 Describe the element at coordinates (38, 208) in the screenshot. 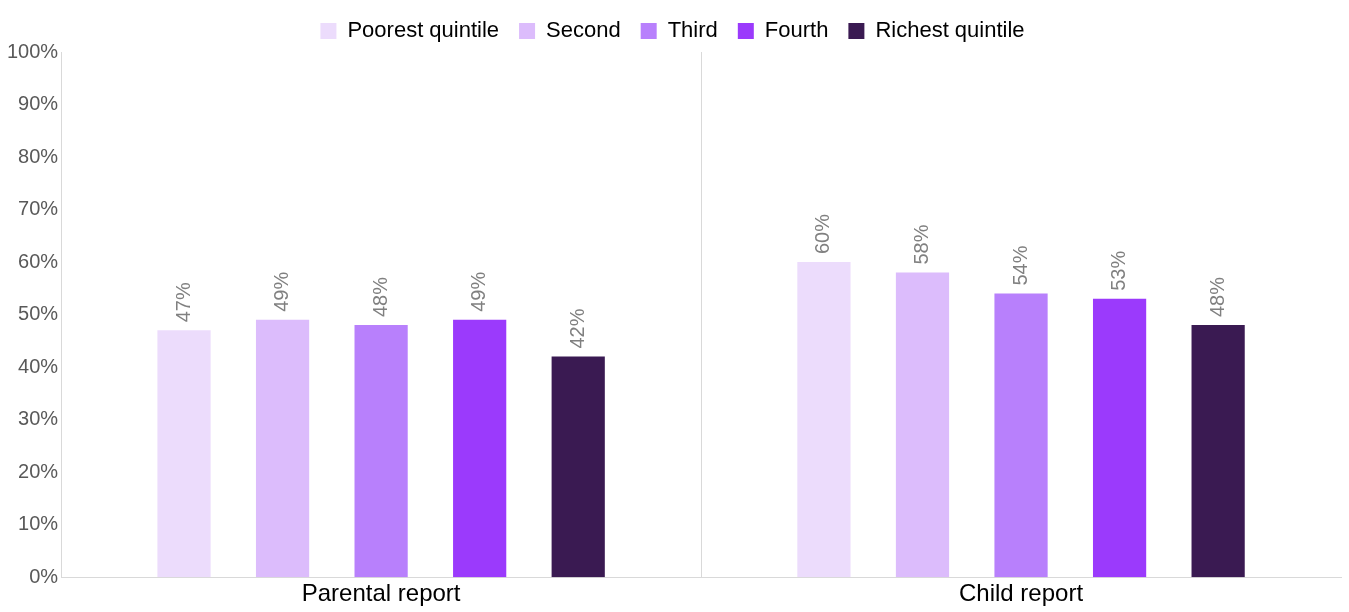

I see `y-tick-label: 70%` at that location.